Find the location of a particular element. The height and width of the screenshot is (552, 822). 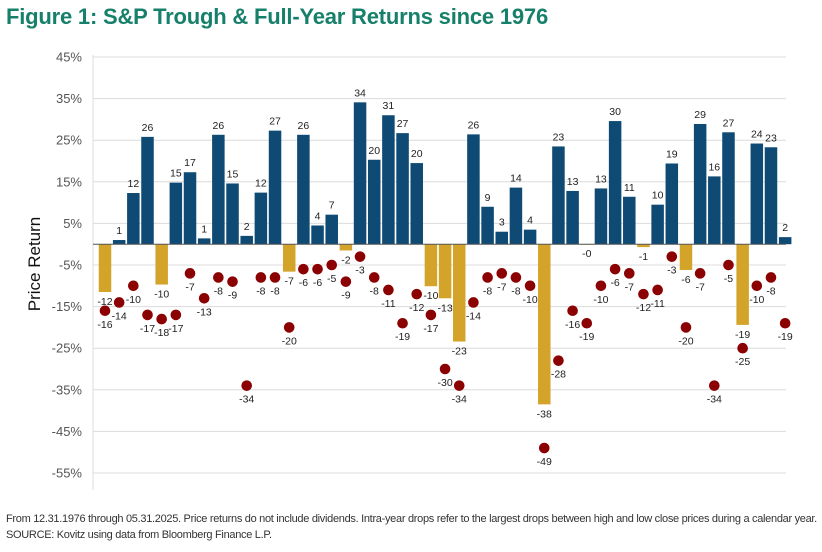

return-bar-label: 3 is located at coordinates (502, 223).